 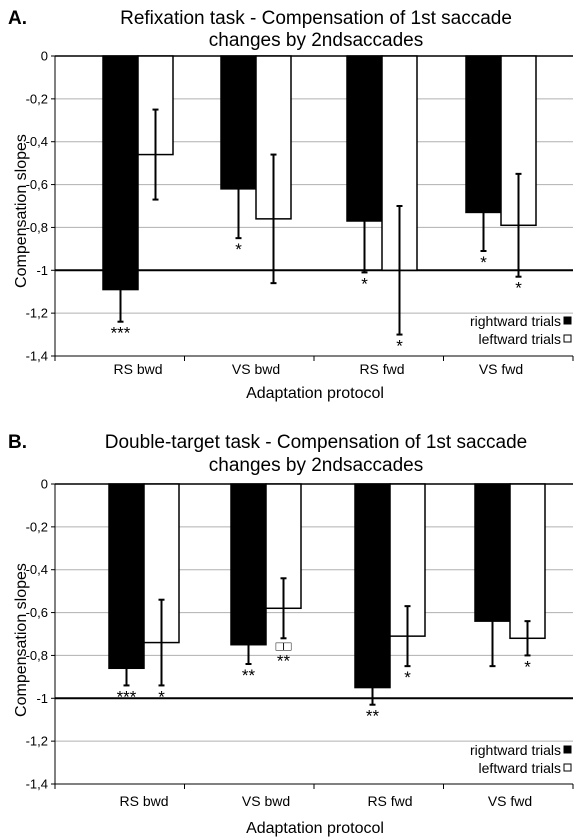 I want to click on panel-a-y-tick-label: -1,2, so click(x=37, y=313).